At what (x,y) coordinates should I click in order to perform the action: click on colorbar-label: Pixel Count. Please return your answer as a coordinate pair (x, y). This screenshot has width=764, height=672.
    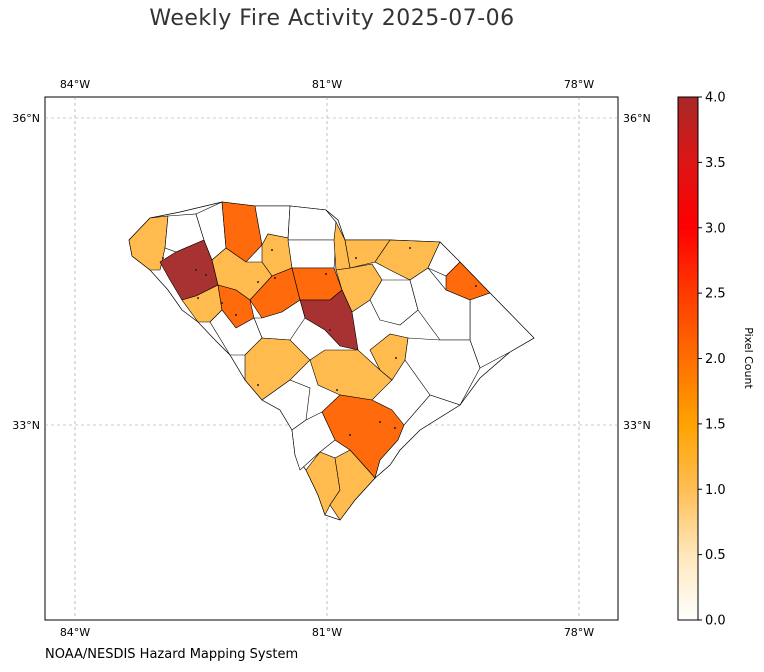
    Looking at the image, I should click on (748, 358).